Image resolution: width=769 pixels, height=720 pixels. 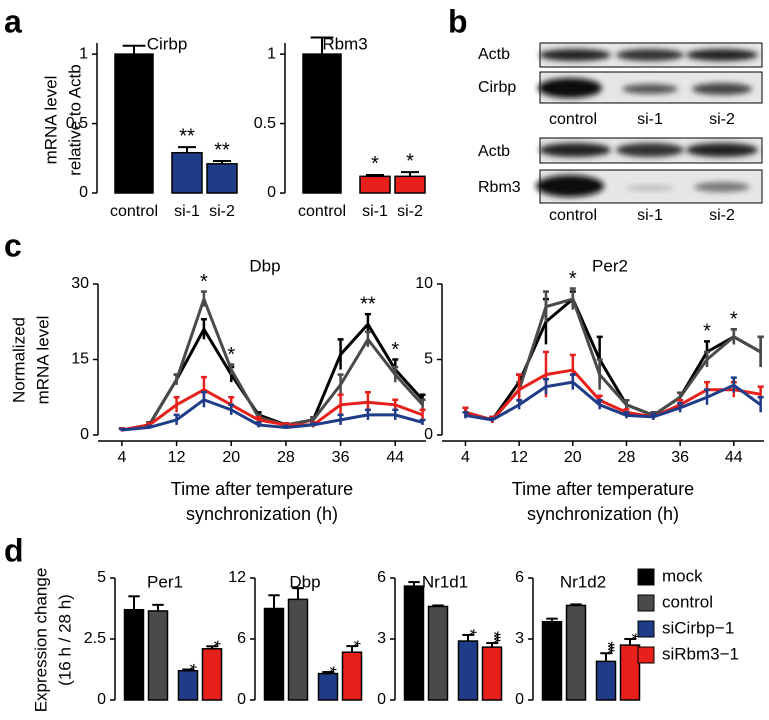 I want to click on y-axis-label: Expression change, so click(x=40, y=640).